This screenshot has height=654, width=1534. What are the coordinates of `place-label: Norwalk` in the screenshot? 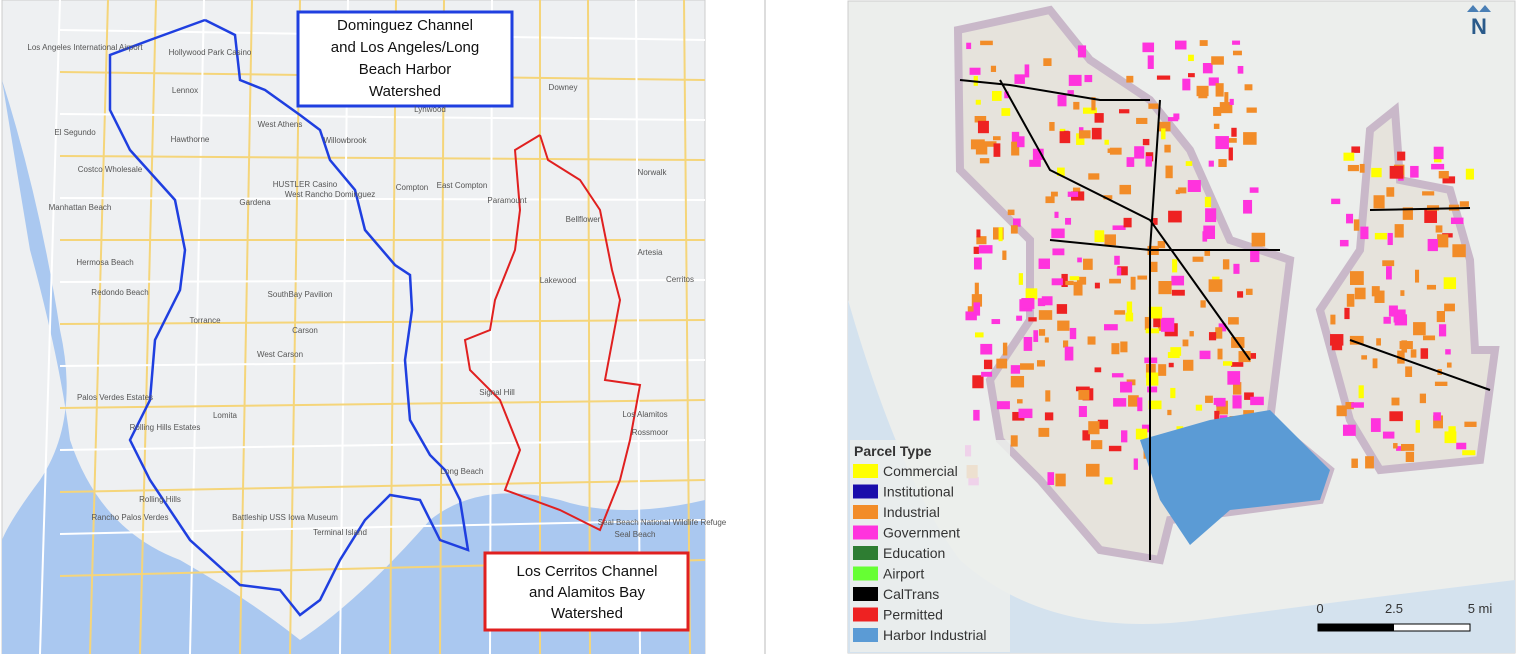 It's located at (653, 172).